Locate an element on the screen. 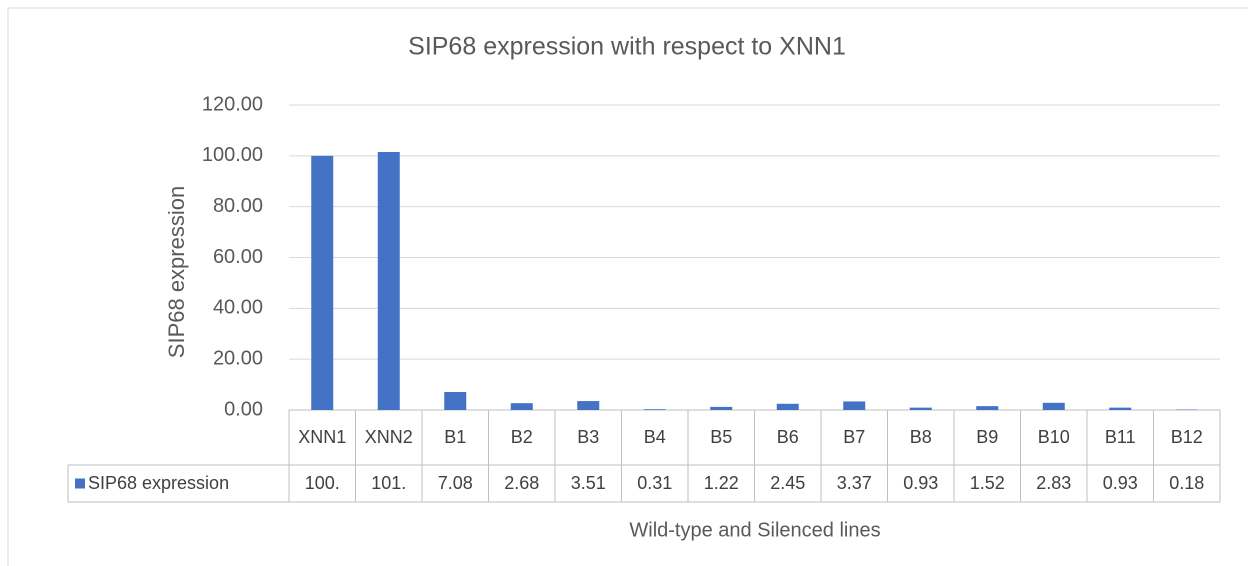  table-value: 3.37 is located at coordinates (854, 483).